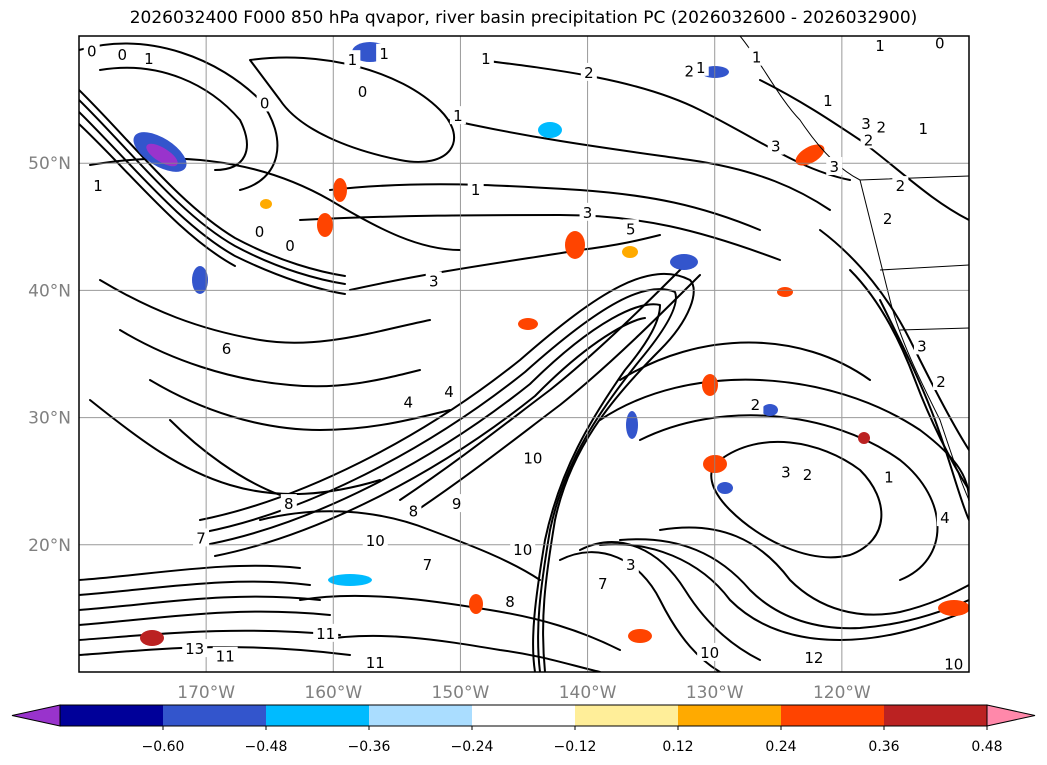 This screenshot has width=1047, height=765. I want to click on contour-label: 4, so click(449, 392).